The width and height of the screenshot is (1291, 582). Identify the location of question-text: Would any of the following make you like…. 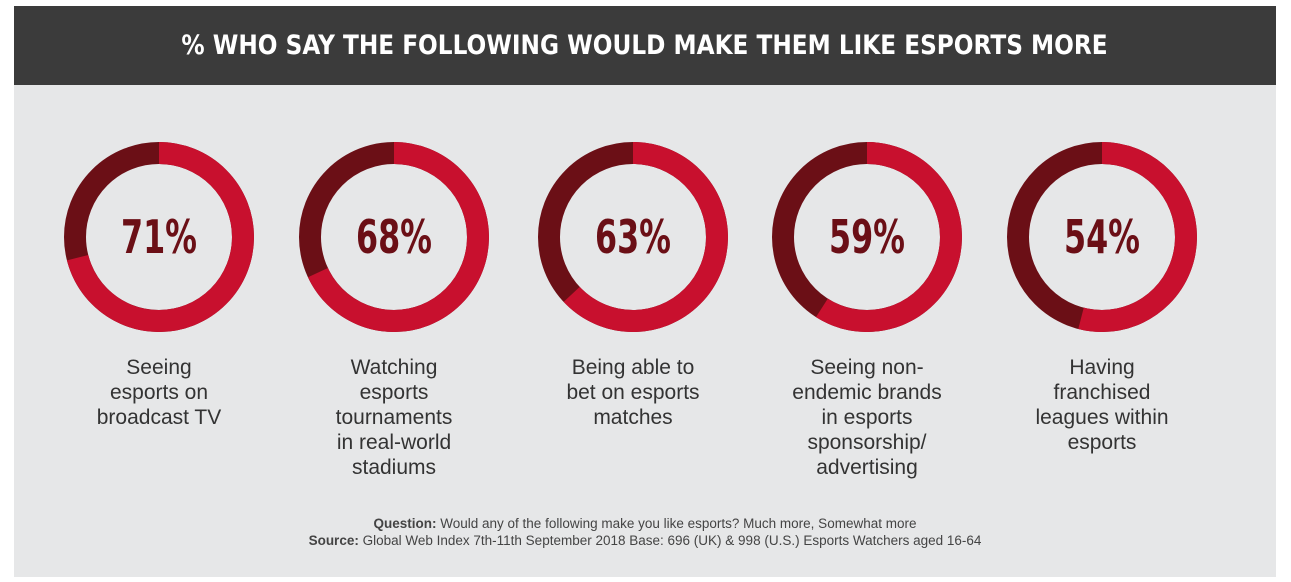
(676, 523).